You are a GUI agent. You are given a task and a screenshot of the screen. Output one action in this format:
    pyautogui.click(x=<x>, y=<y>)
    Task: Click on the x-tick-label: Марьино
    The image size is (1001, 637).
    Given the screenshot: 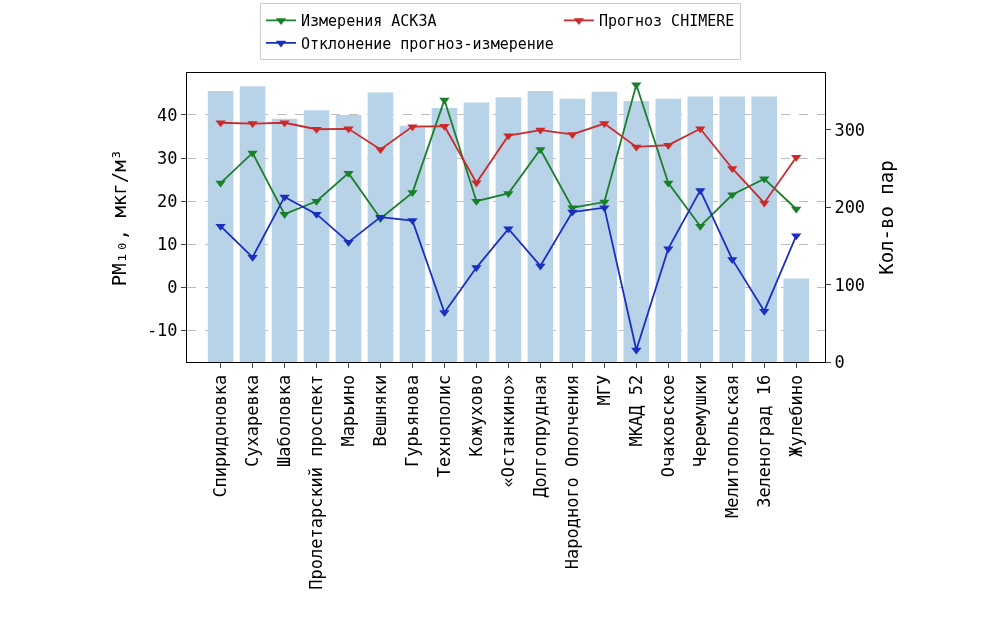 What is the action you would take?
    pyautogui.click(x=348, y=410)
    